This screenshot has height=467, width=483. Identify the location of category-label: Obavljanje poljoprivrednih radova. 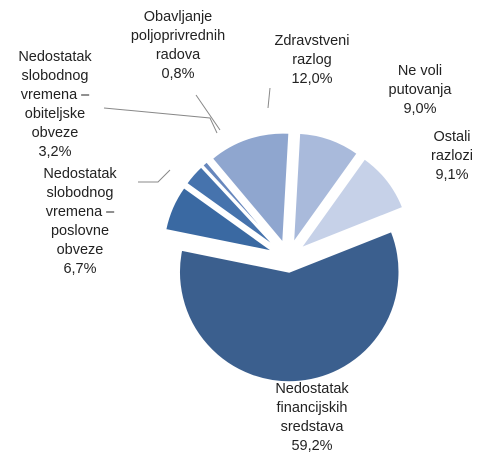
(178, 36).